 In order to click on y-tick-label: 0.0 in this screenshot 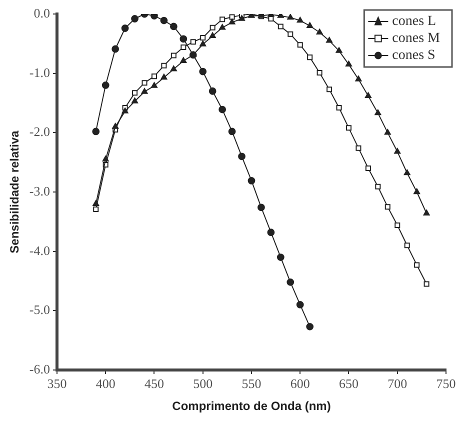, I will do `click(42, 12)`.